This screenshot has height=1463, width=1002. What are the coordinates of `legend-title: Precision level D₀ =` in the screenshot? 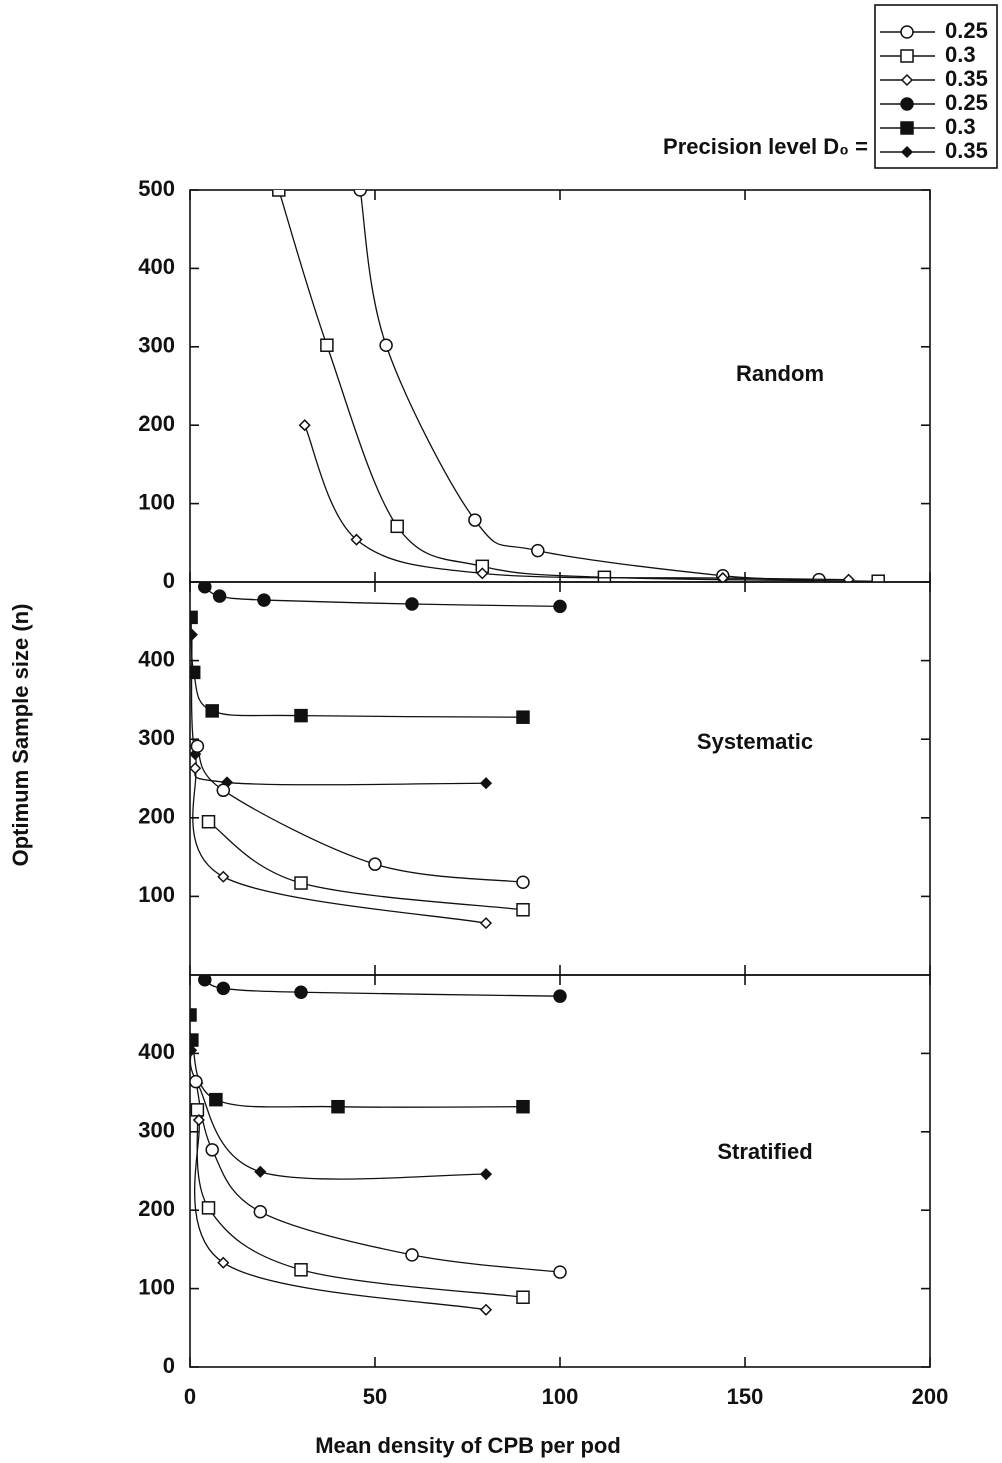 It's located at (765, 146).